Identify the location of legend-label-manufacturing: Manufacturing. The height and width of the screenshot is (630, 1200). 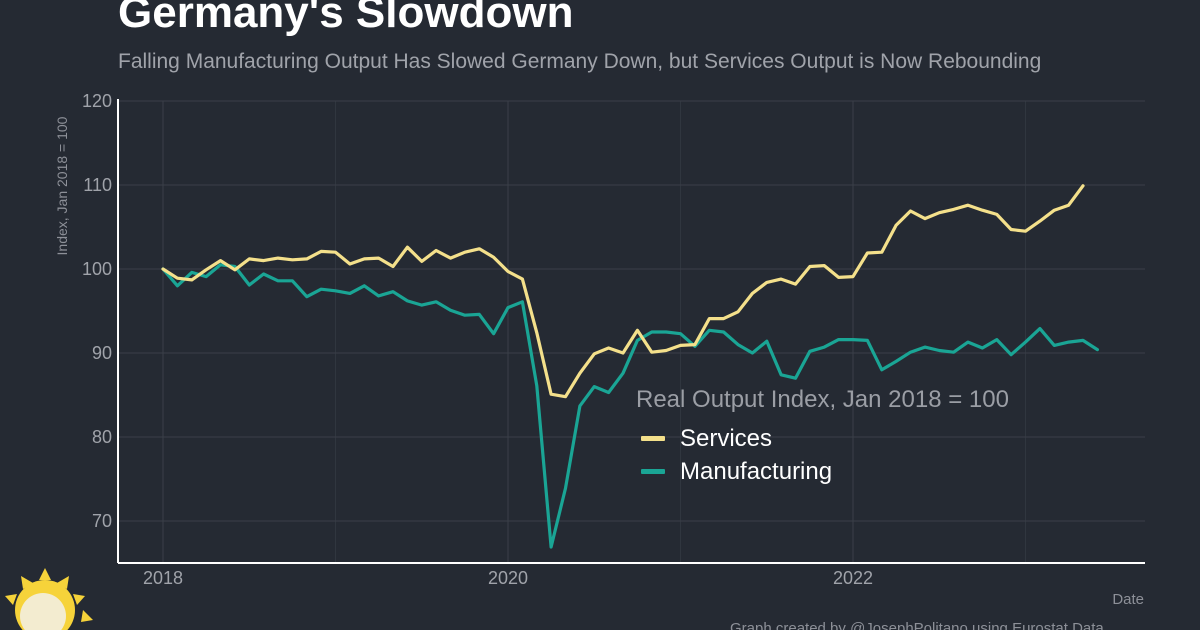
(756, 471).